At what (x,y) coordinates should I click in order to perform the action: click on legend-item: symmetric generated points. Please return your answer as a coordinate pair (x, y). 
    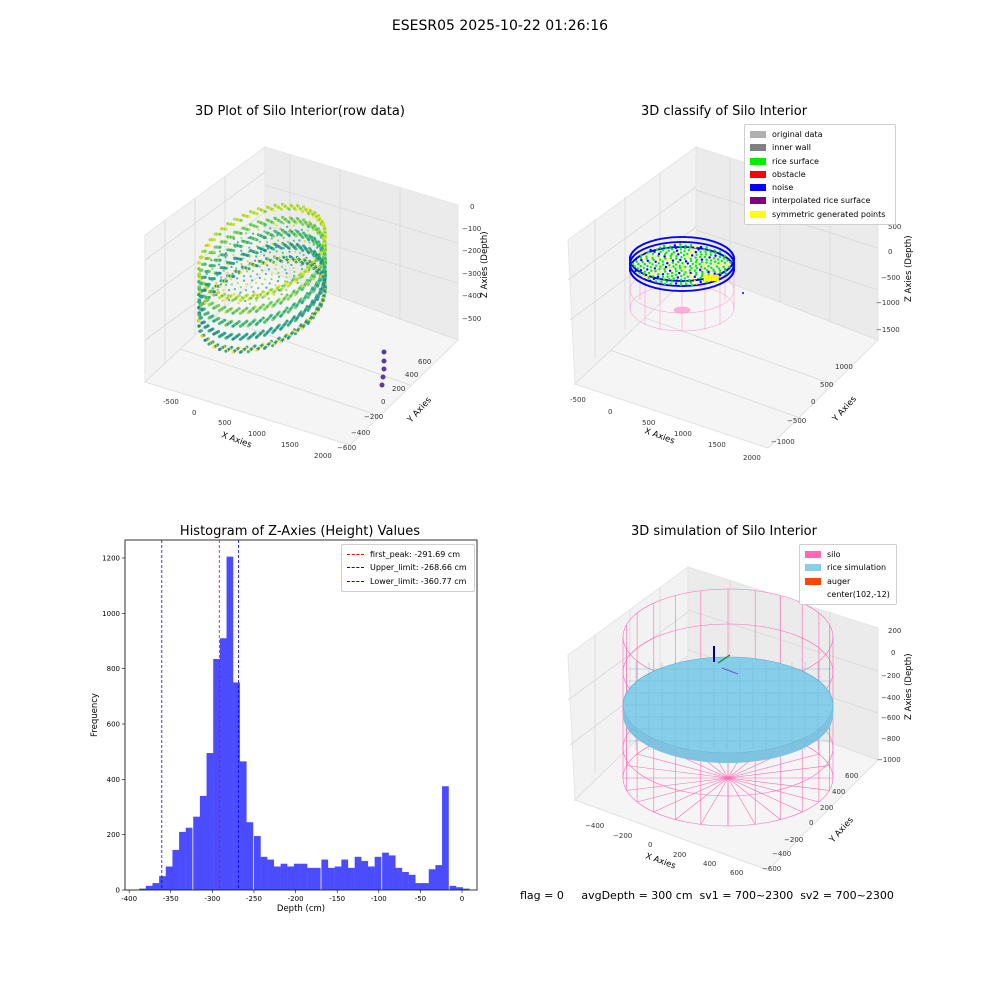
    Looking at the image, I should click on (820, 214).